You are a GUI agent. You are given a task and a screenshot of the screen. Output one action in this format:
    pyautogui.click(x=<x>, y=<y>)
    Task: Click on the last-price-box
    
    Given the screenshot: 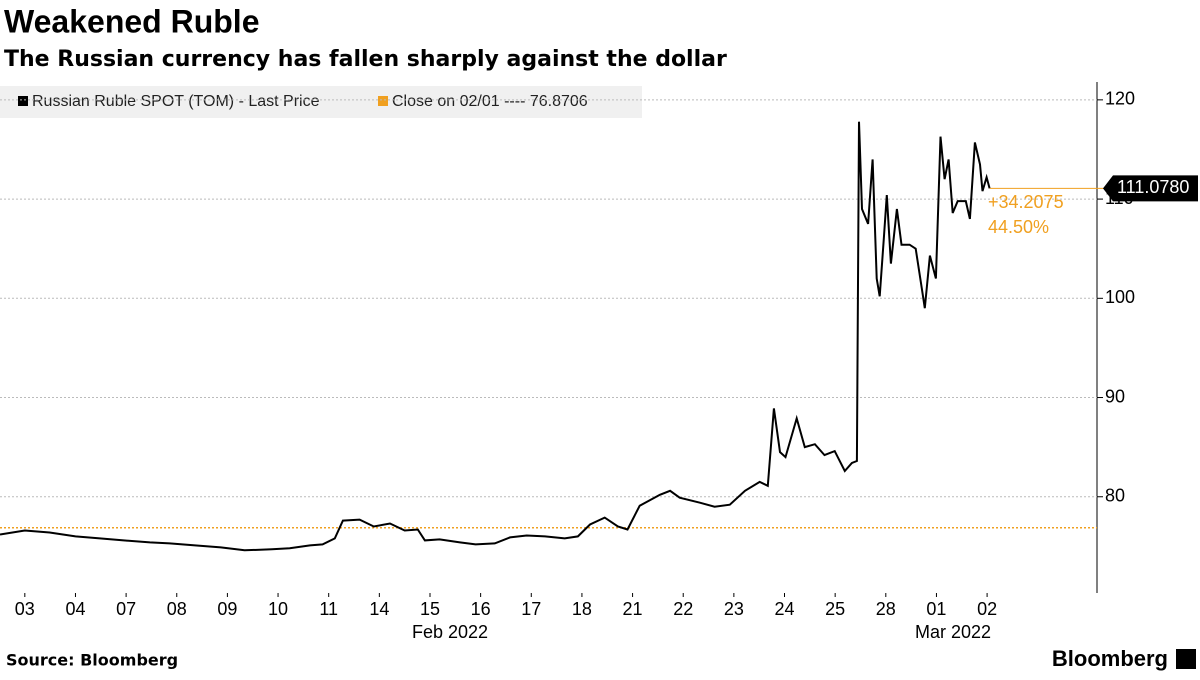 What is the action you would take?
    pyautogui.click(x=1150, y=188)
    